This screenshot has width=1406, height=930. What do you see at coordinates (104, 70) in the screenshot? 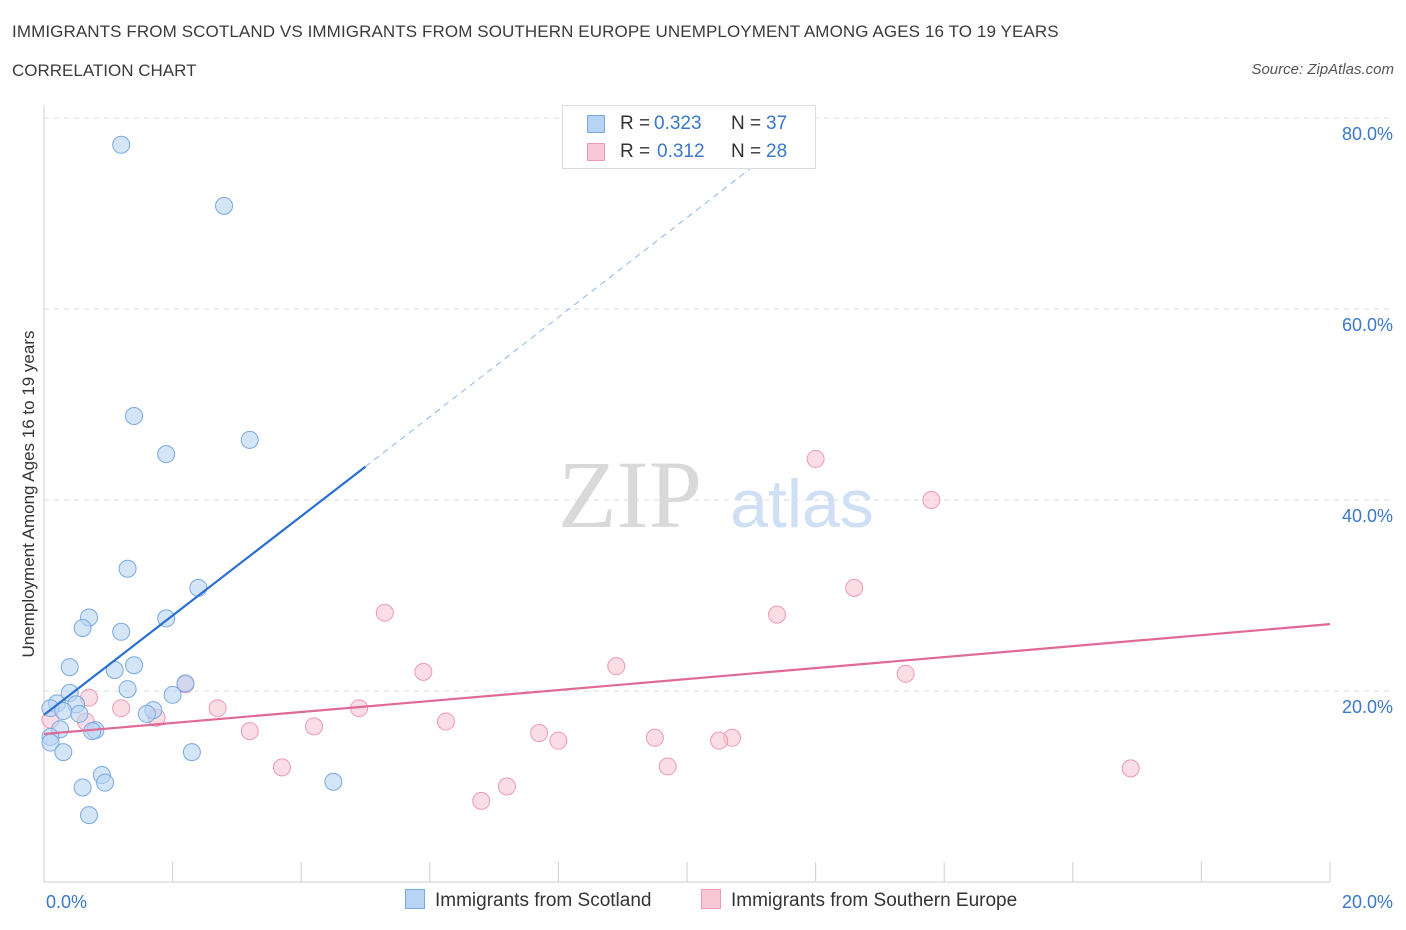
I see `chart-subtitle: CORRELATION CHART` at bounding box center [104, 70].